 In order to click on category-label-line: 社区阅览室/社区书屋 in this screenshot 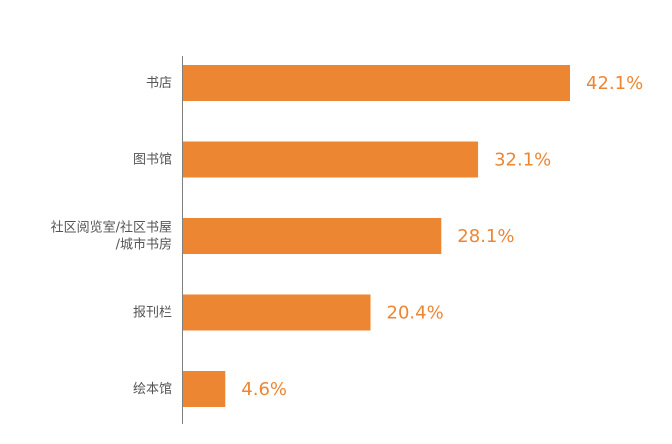, I will do `click(111, 228)`.